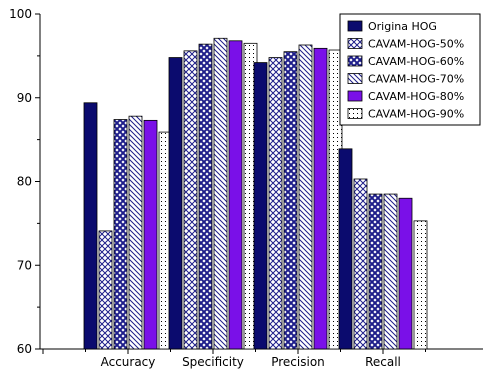  What do you see at coordinates (402, 26) in the screenshot?
I see `legend-label: Origina HOG` at bounding box center [402, 26].